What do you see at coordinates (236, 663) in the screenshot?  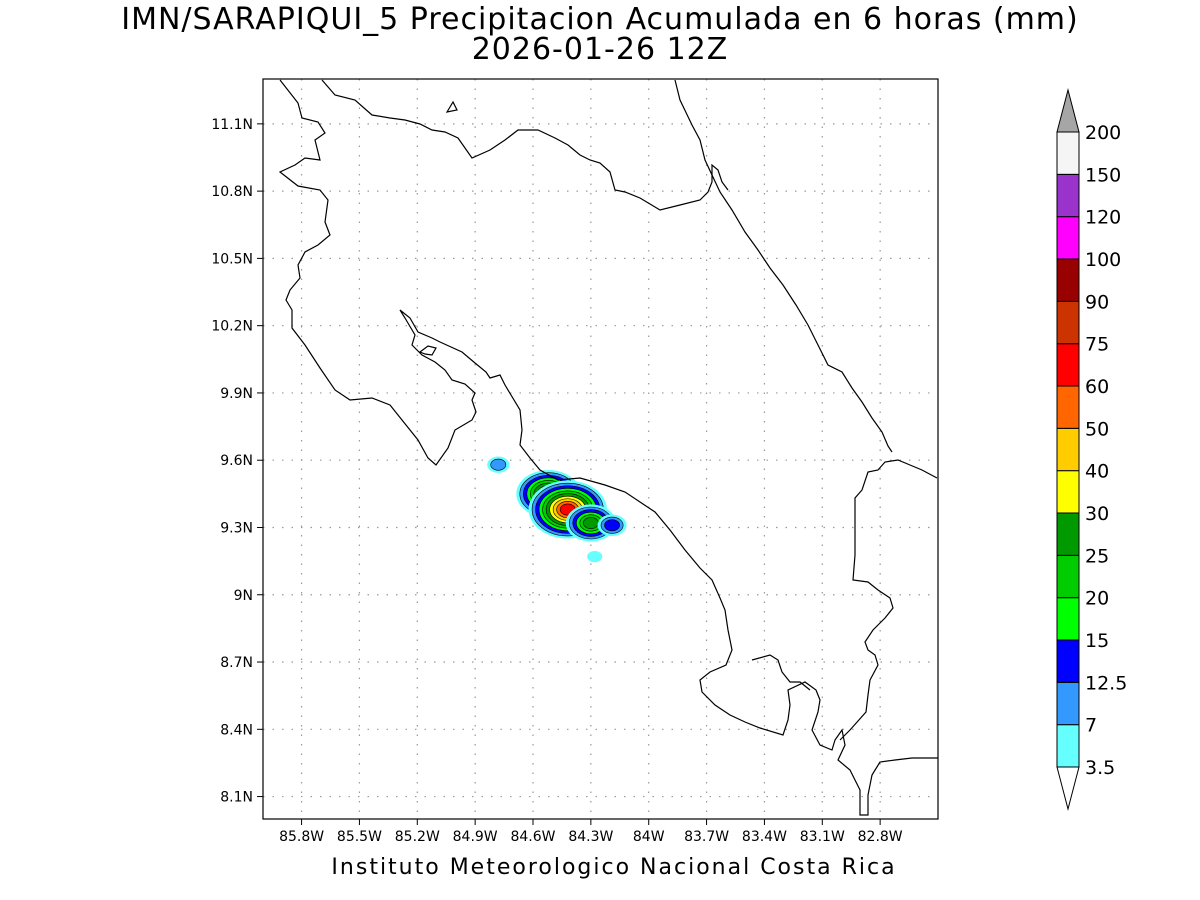 I see `lat-tick-label: 8.7N` at bounding box center [236, 663].